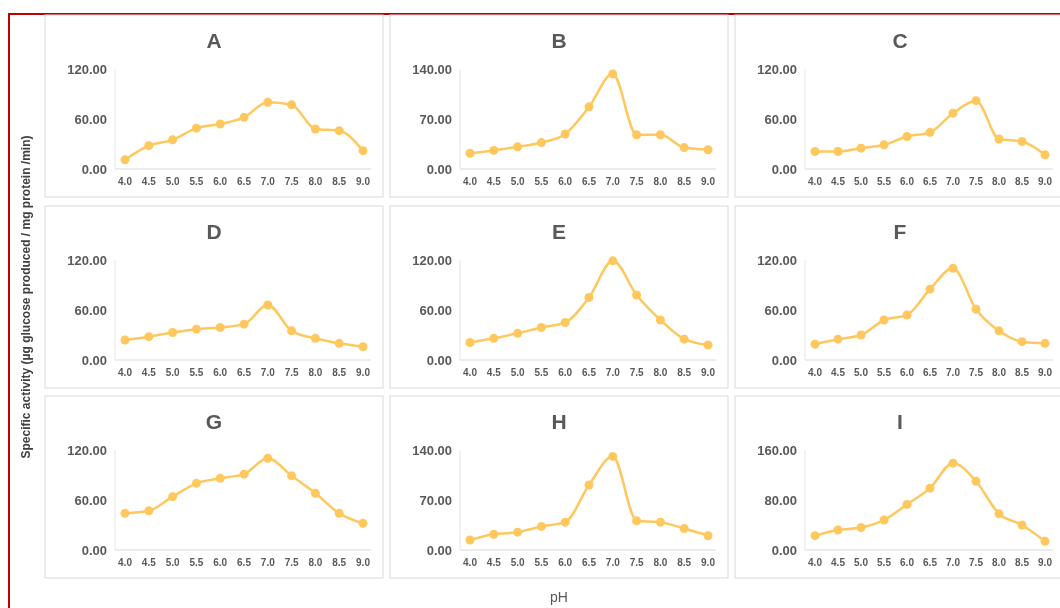  I want to click on x-tick-label: 5.5, so click(196, 181).